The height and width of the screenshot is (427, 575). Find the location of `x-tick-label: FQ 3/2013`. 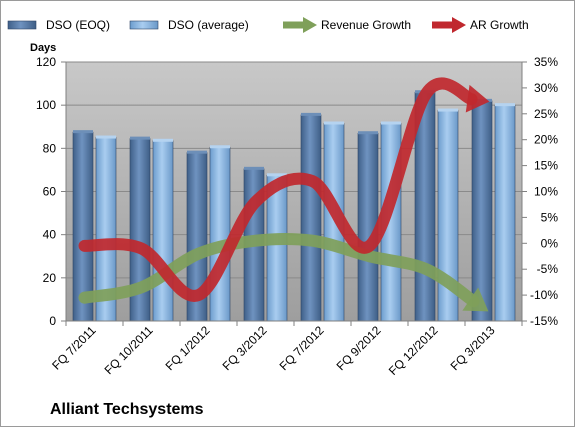

x-tick-label: FQ 3/2013 is located at coordinates (473, 348).